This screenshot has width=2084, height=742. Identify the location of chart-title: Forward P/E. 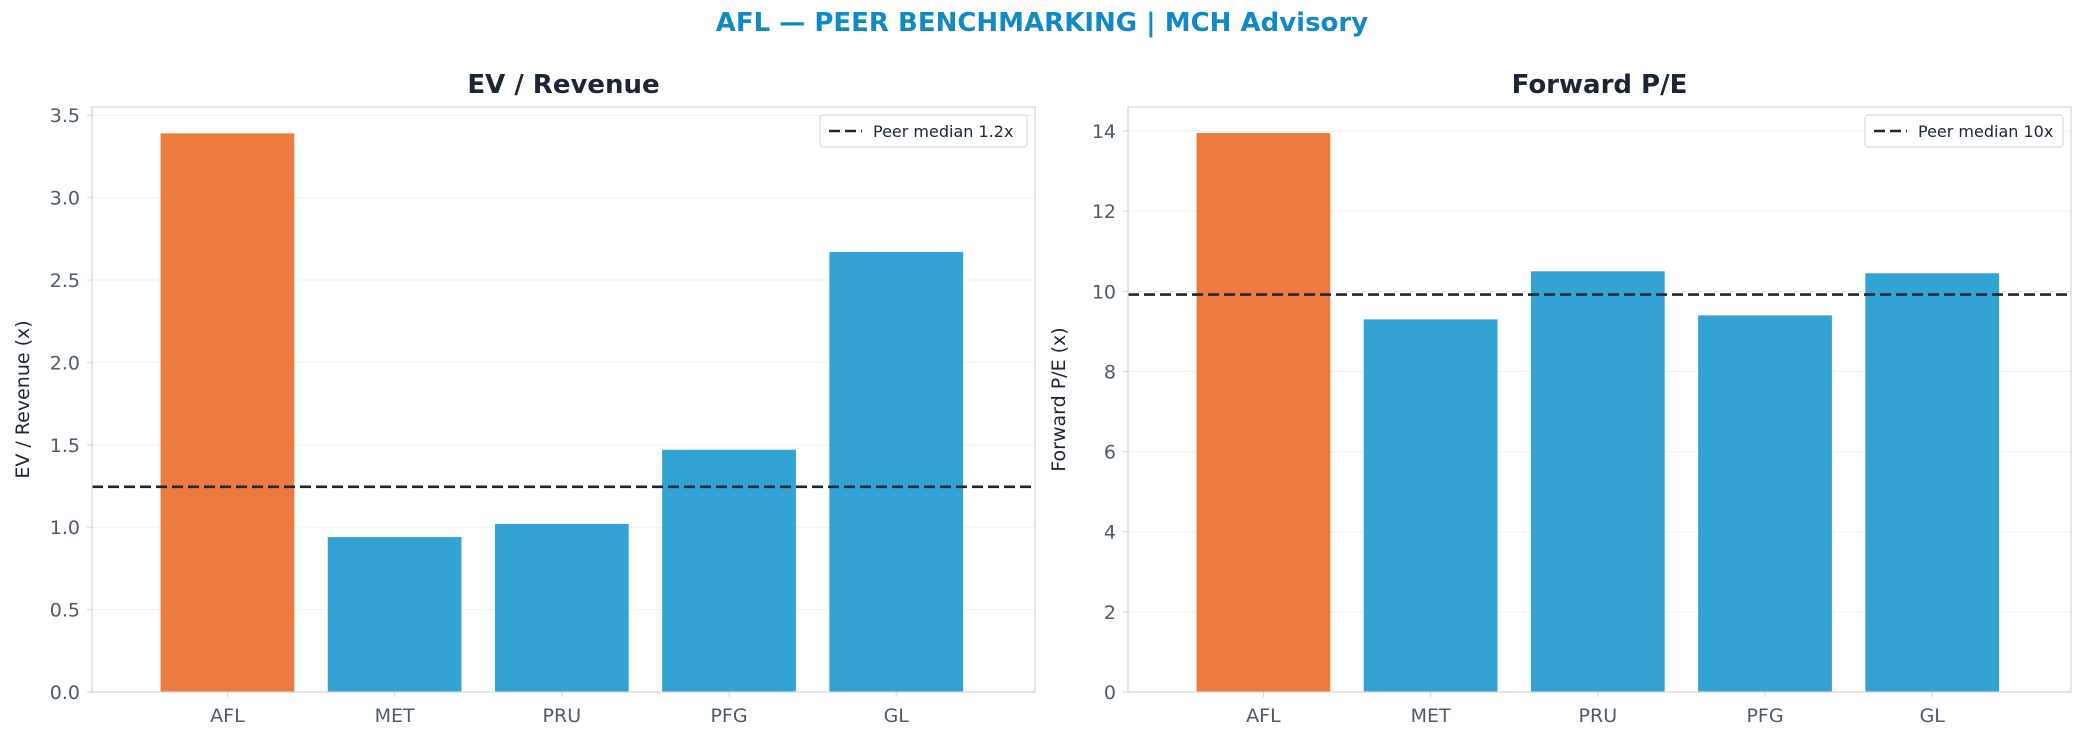
(1600, 85).